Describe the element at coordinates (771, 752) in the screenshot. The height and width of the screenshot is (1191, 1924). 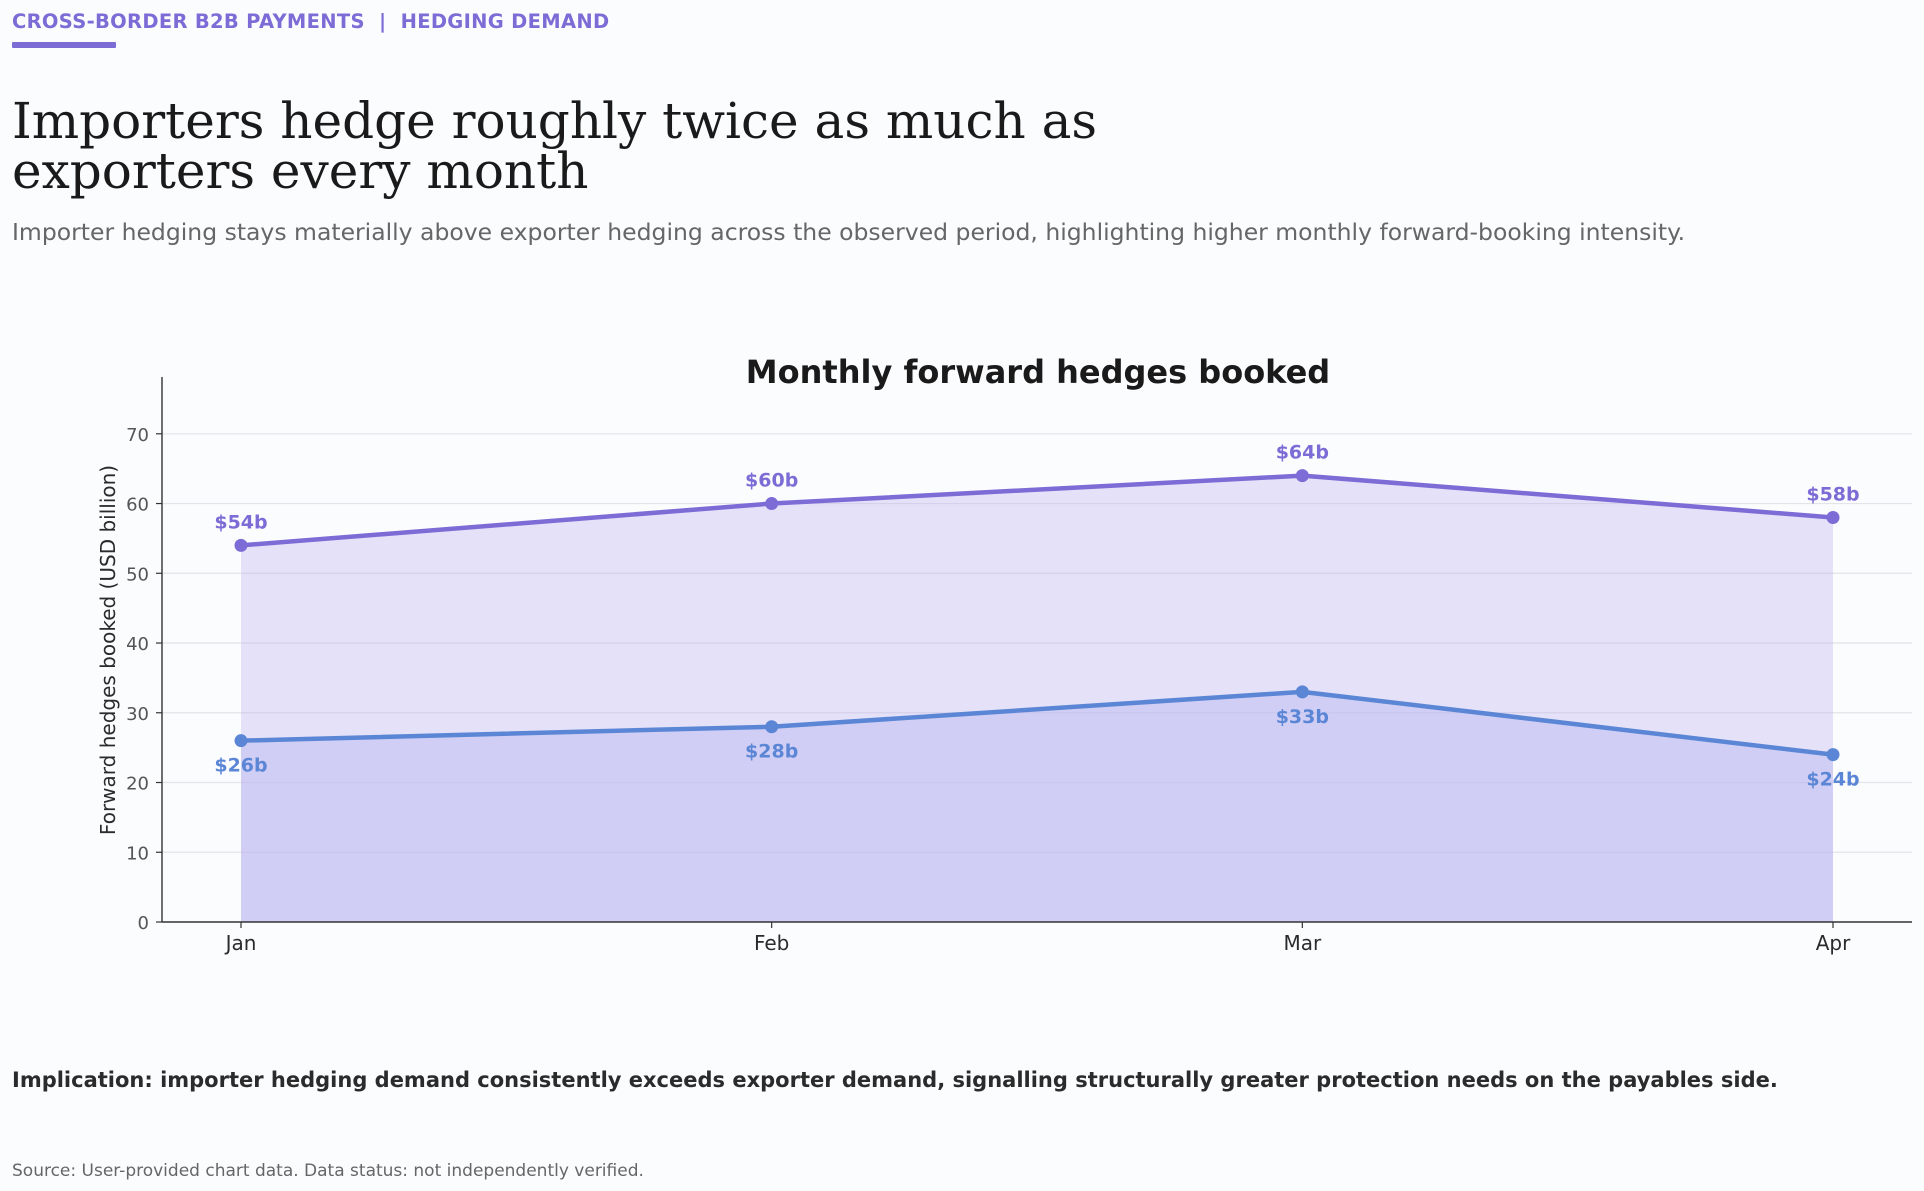
I see `data-label-s2-feb: $28b` at that location.